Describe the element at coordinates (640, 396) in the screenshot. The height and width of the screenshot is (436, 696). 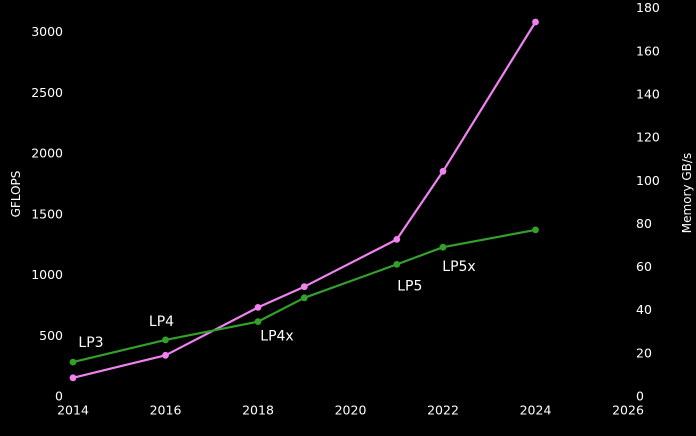
I see `right-axis-tick-label: 0` at that location.